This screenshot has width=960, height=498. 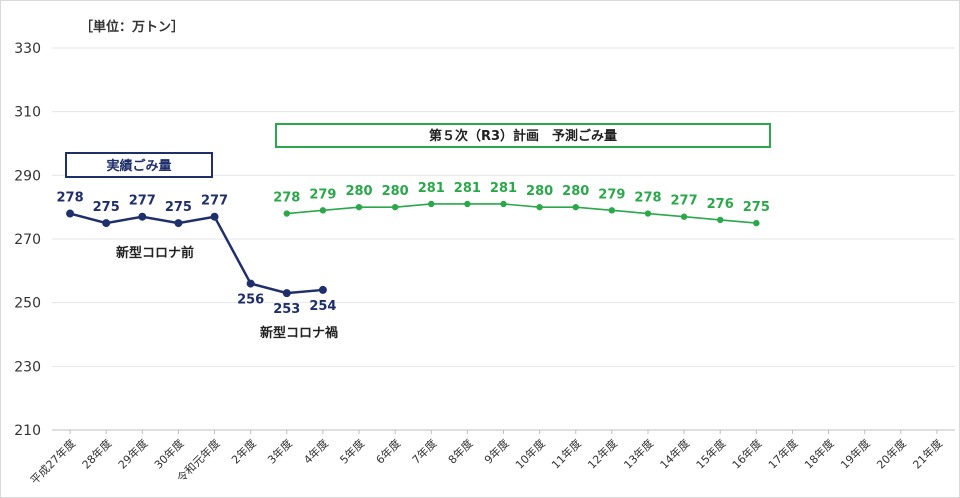 I want to click on x-tick-label: 4年度, so click(x=316, y=451).